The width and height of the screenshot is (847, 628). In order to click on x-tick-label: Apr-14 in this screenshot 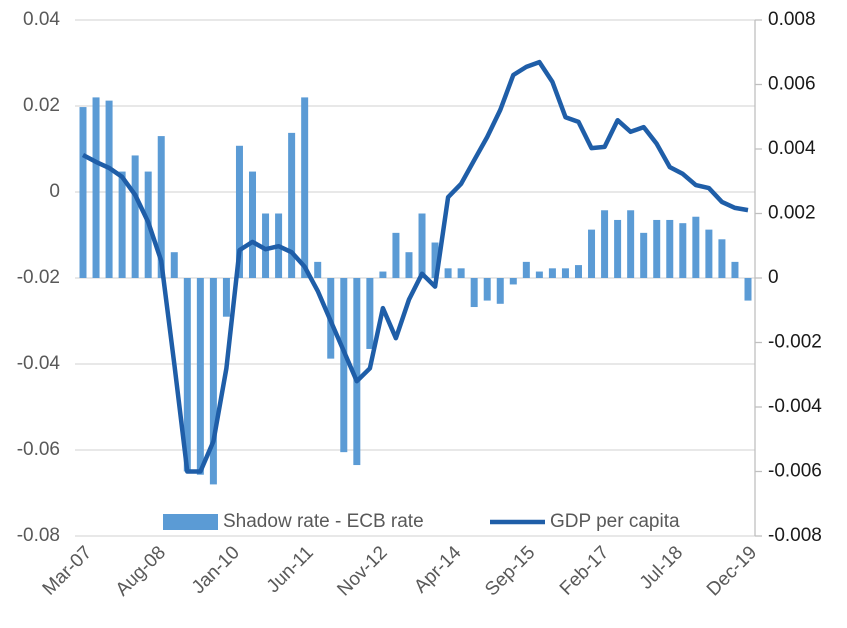, I will do `click(437, 569)`.